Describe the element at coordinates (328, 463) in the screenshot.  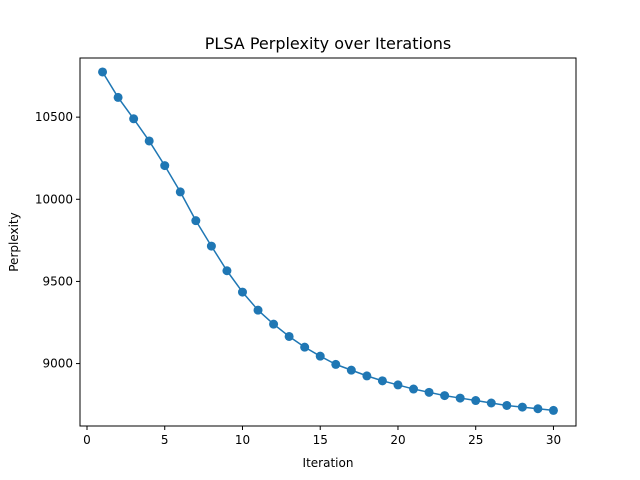
I see `x-axis-label: Iteration` at that location.